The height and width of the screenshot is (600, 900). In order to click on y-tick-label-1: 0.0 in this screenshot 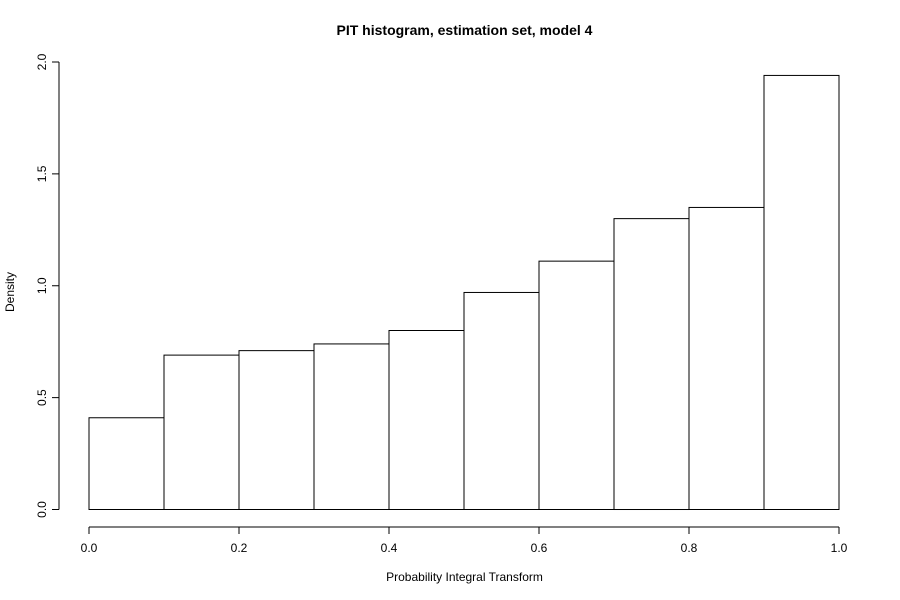, I will do `click(42, 509)`.